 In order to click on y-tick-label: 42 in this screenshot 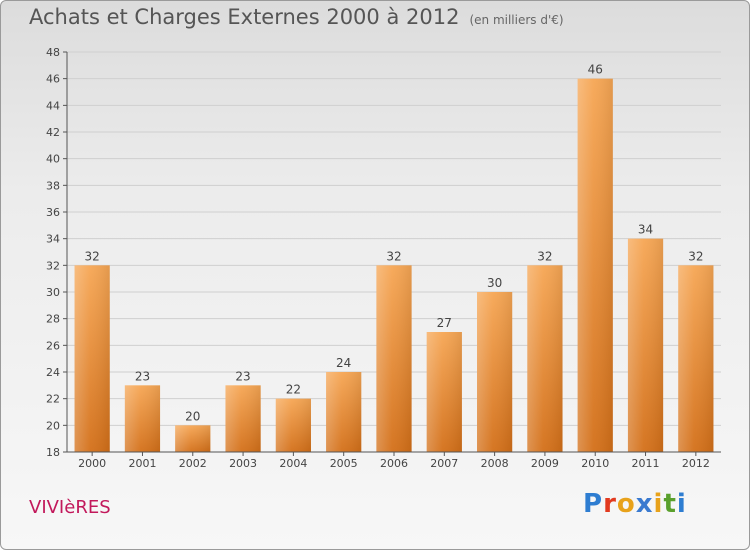, I will do `click(53, 132)`.